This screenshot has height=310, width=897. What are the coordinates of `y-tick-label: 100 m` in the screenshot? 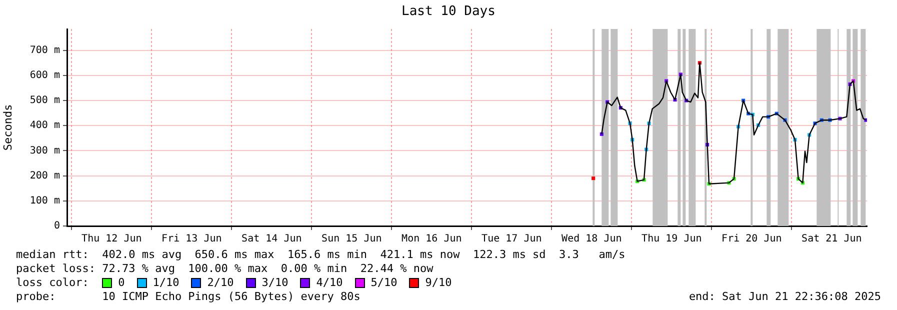 It's located at (45, 201).